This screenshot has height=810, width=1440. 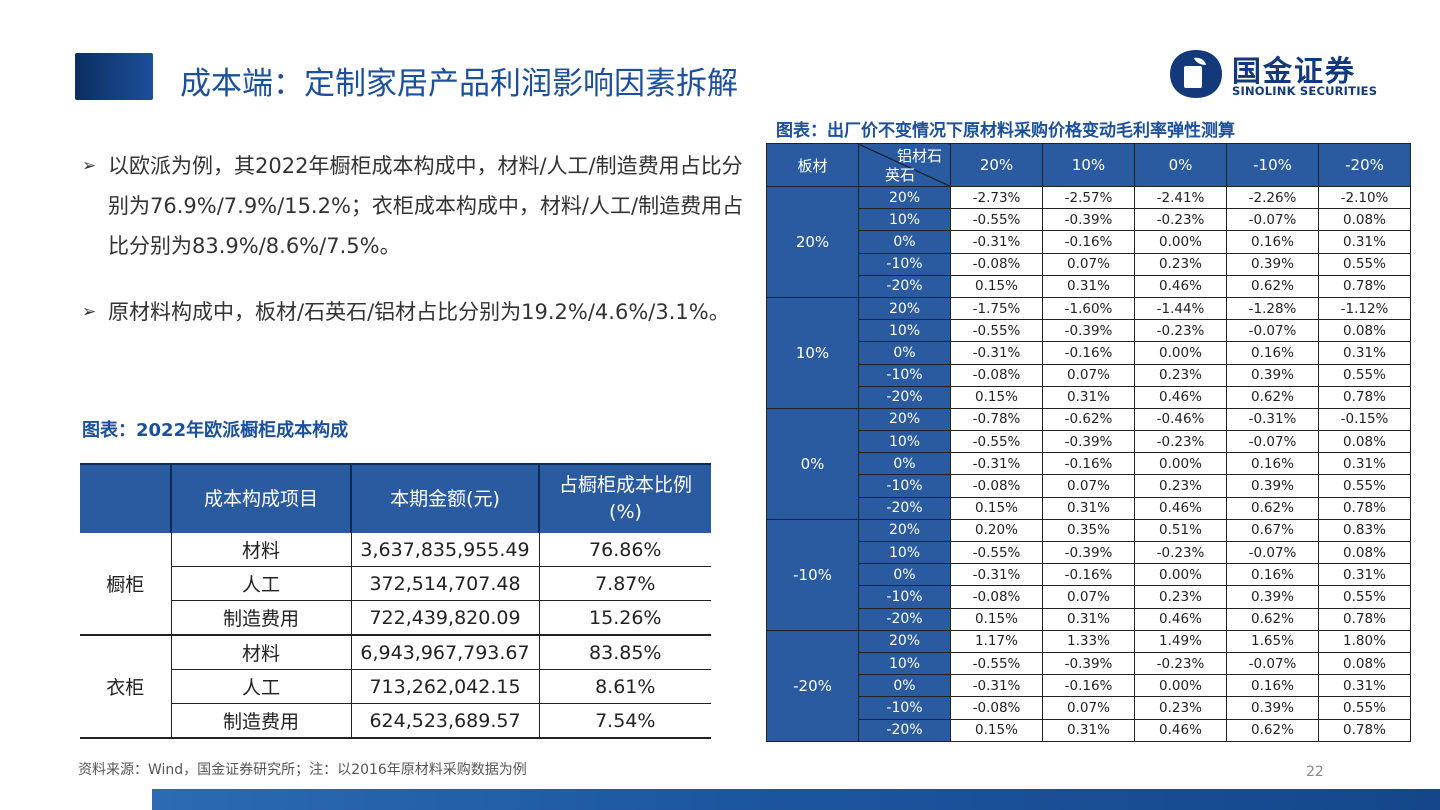 What do you see at coordinates (796, 799) in the screenshot?
I see `footer-bar` at bounding box center [796, 799].